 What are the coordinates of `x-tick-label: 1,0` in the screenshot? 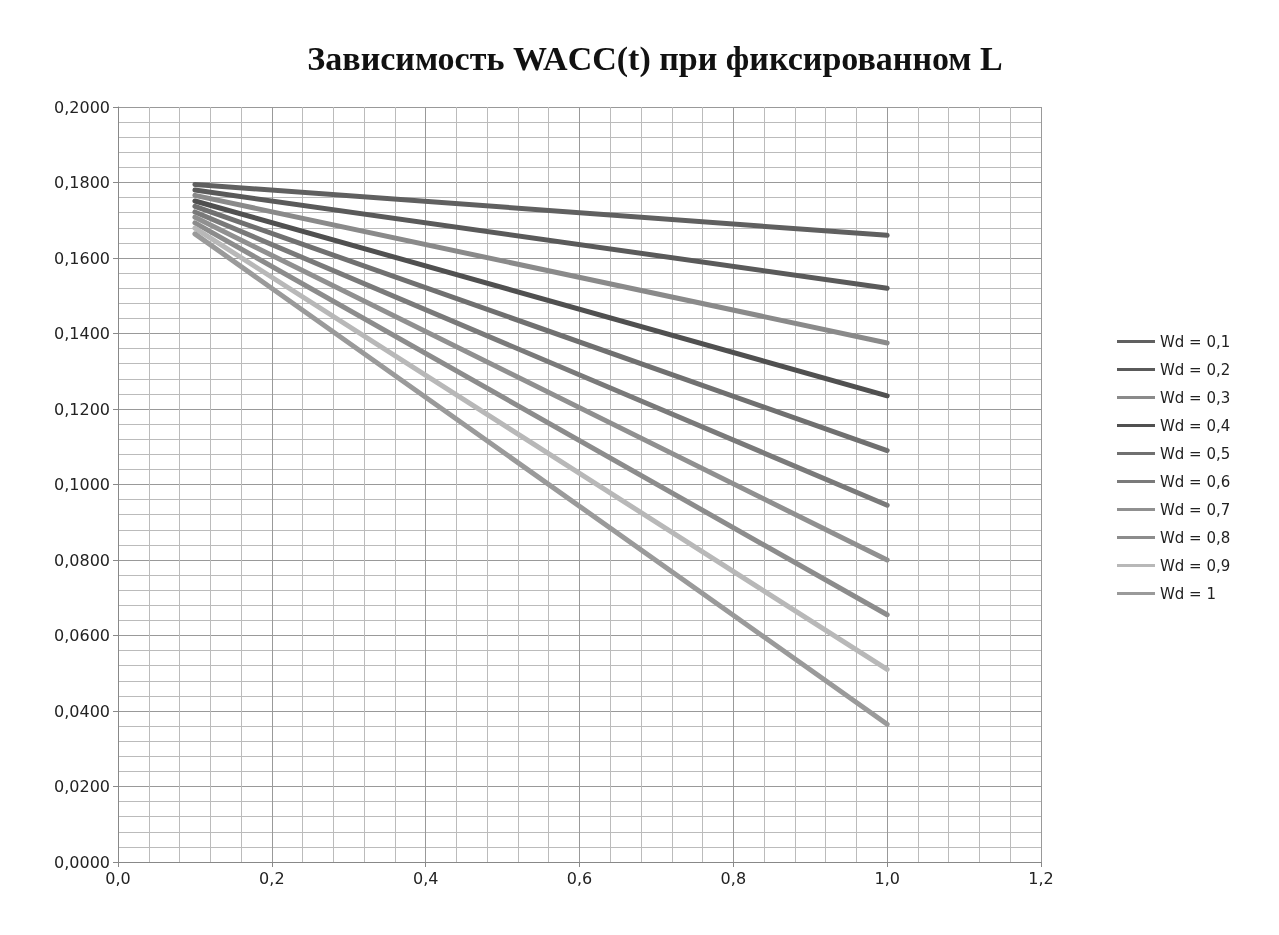 It's located at (887, 878).